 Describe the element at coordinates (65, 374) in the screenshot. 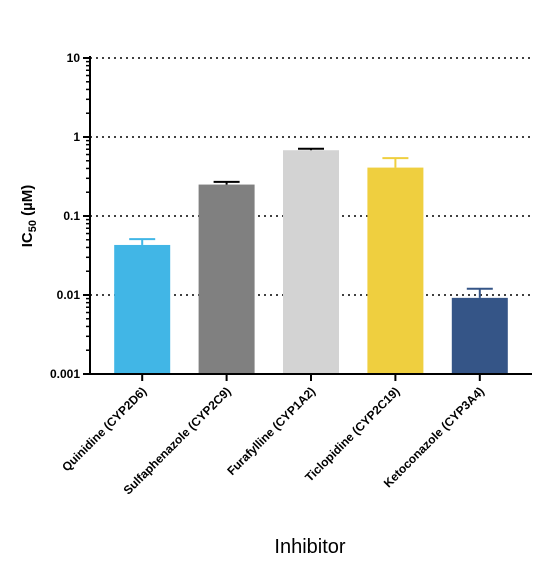

I see `y-tick-label: 0.001` at that location.